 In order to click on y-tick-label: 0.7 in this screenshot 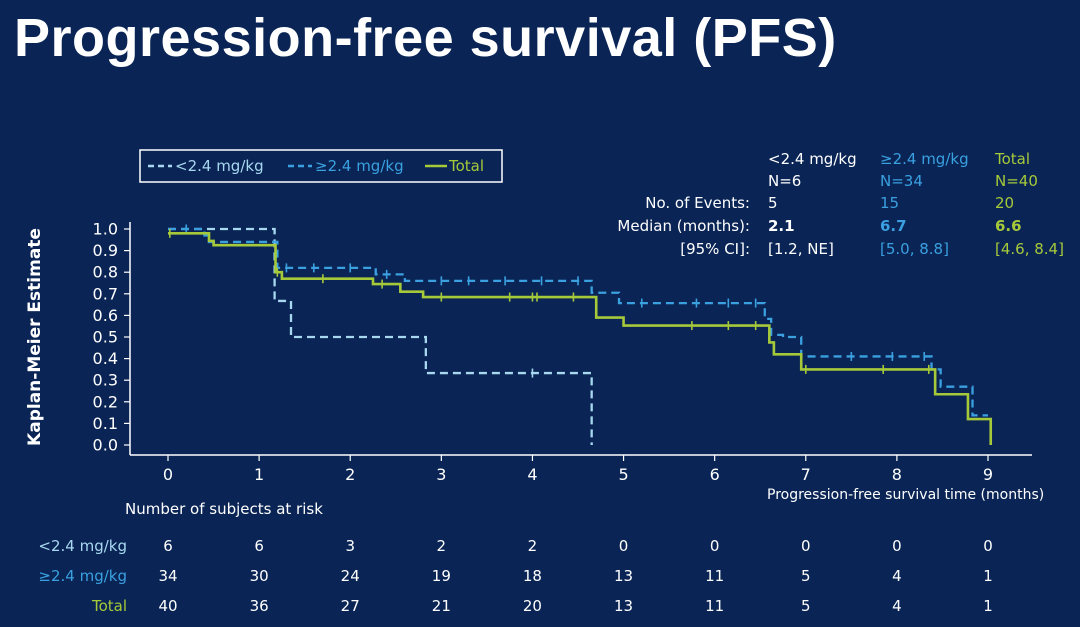, I will do `click(105, 293)`.